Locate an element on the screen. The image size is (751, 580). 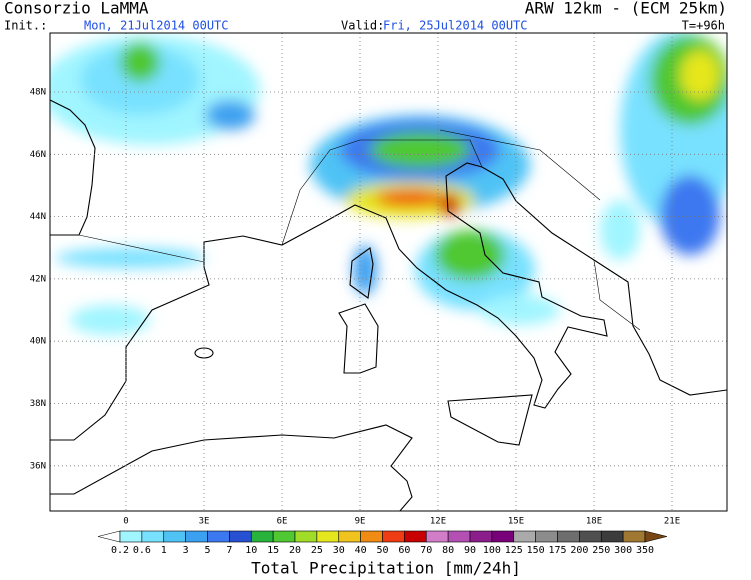
valid-label: Valid: is located at coordinates (362, 26).